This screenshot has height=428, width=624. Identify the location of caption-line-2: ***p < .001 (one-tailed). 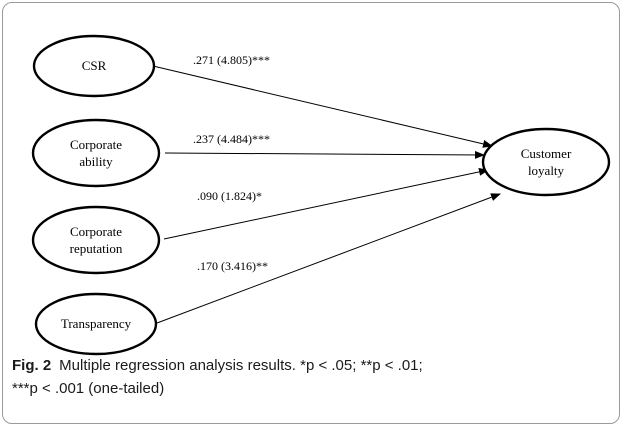
(302, 388).